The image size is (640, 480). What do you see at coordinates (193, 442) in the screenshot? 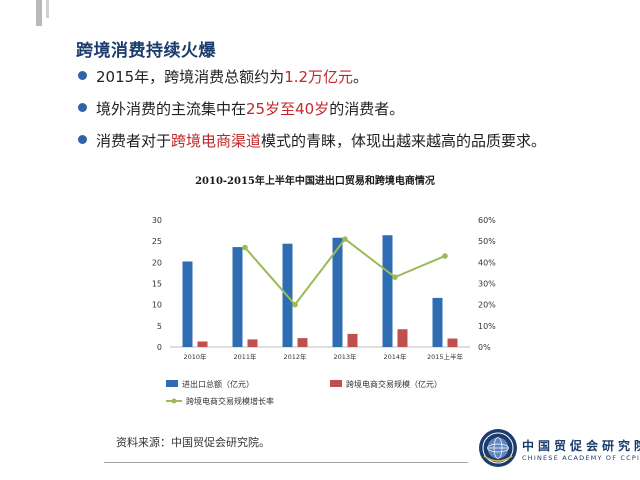
I see `source-note: 资料来源：中国贸促会研究院。` at bounding box center [193, 442].